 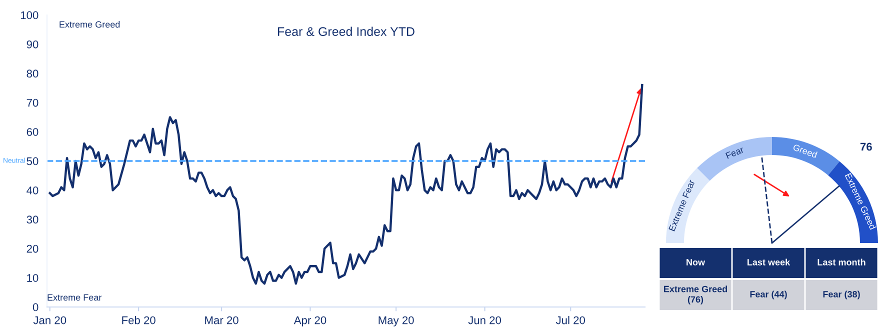 What do you see at coordinates (866, 146) in the screenshot?
I see `text: 76` at bounding box center [866, 146].